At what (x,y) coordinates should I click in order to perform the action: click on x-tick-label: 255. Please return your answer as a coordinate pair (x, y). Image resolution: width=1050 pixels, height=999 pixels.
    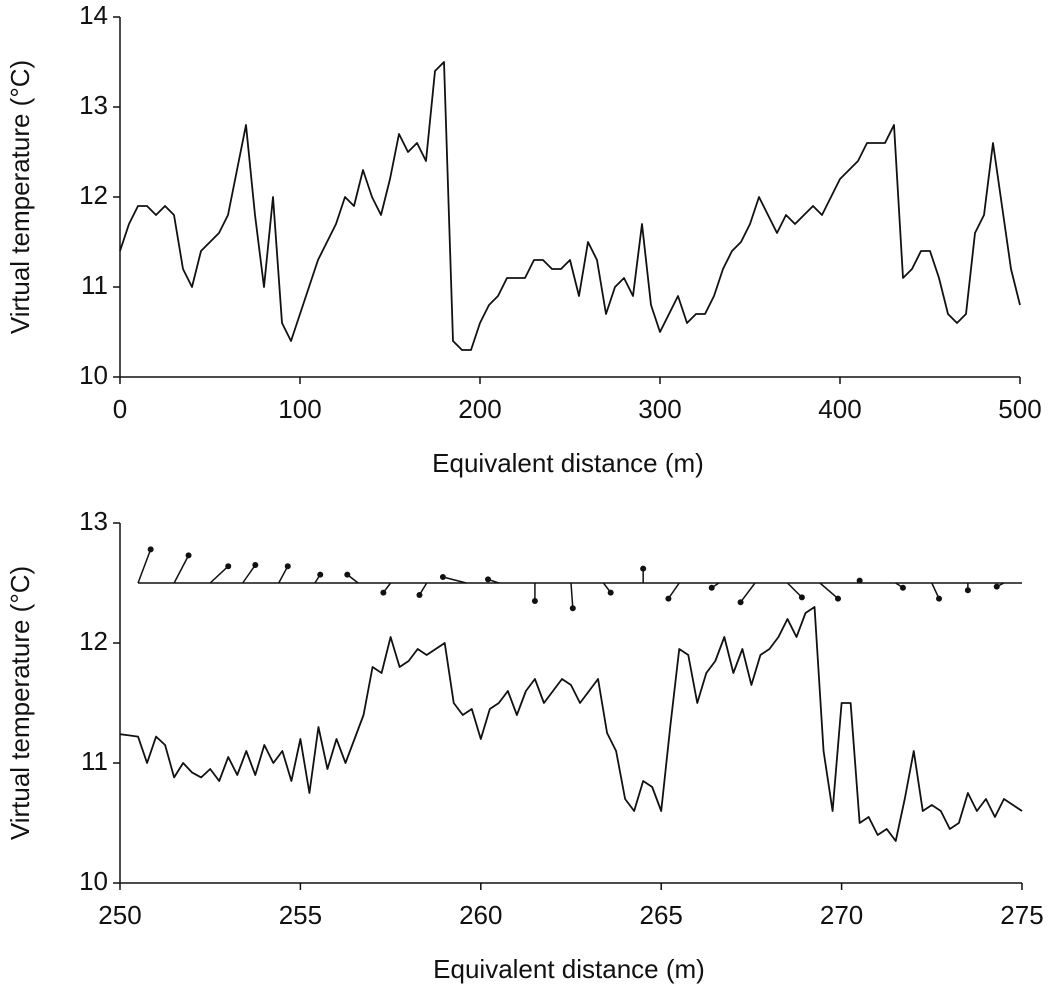
    Looking at the image, I should click on (300, 915).